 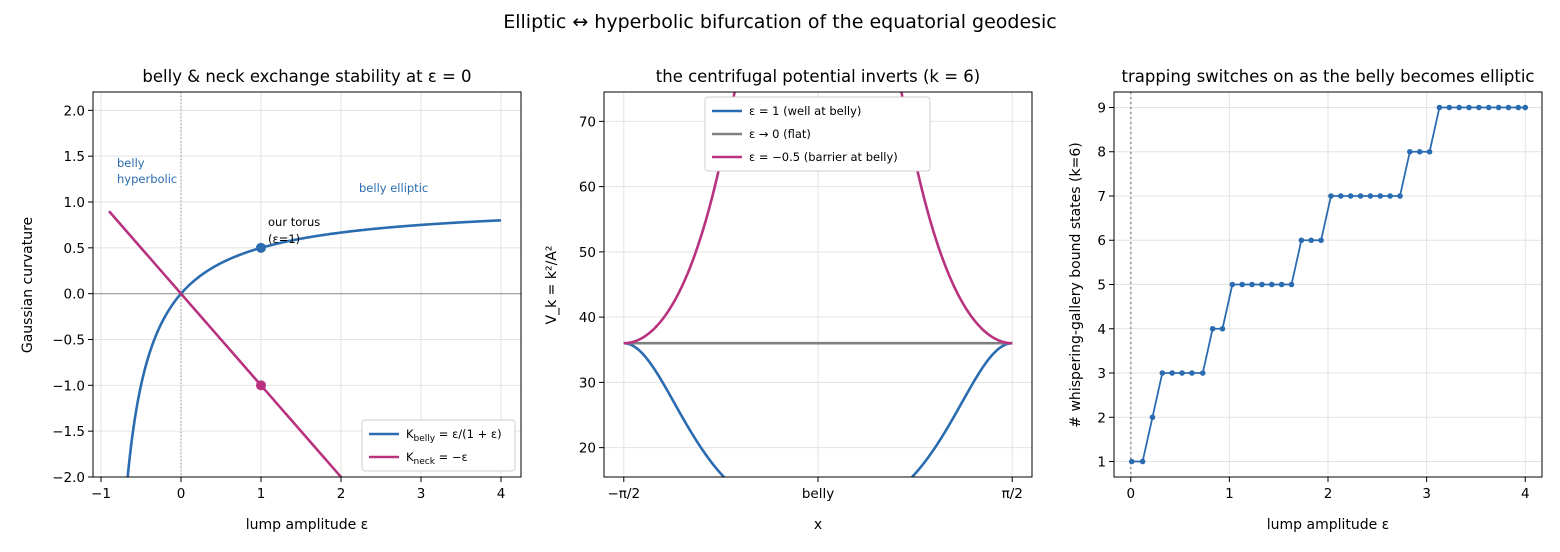 What do you see at coordinates (587, 188) in the screenshot?
I see `y-tick-label: 60` at bounding box center [587, 188].